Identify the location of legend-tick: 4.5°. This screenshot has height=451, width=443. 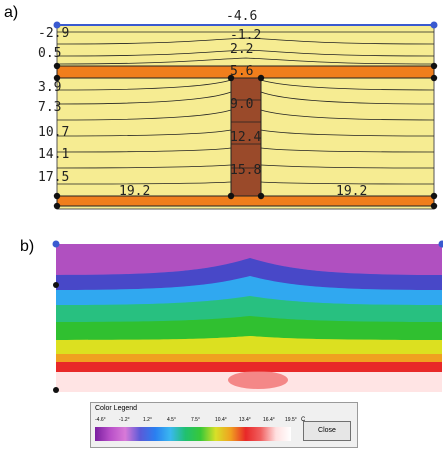
(171, 420).